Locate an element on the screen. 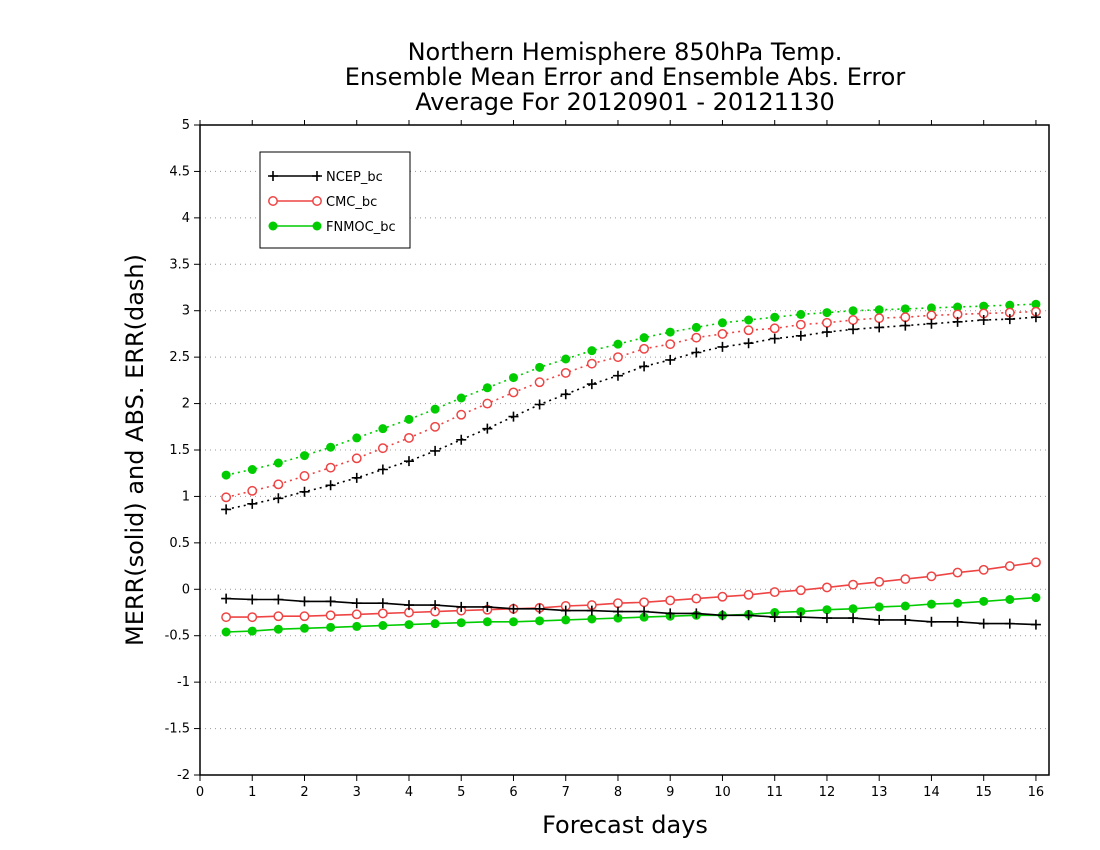 The height and width of the screenshot is (850, 1100). legend-label: NCEP_bc is located at coordinates (354, 177).